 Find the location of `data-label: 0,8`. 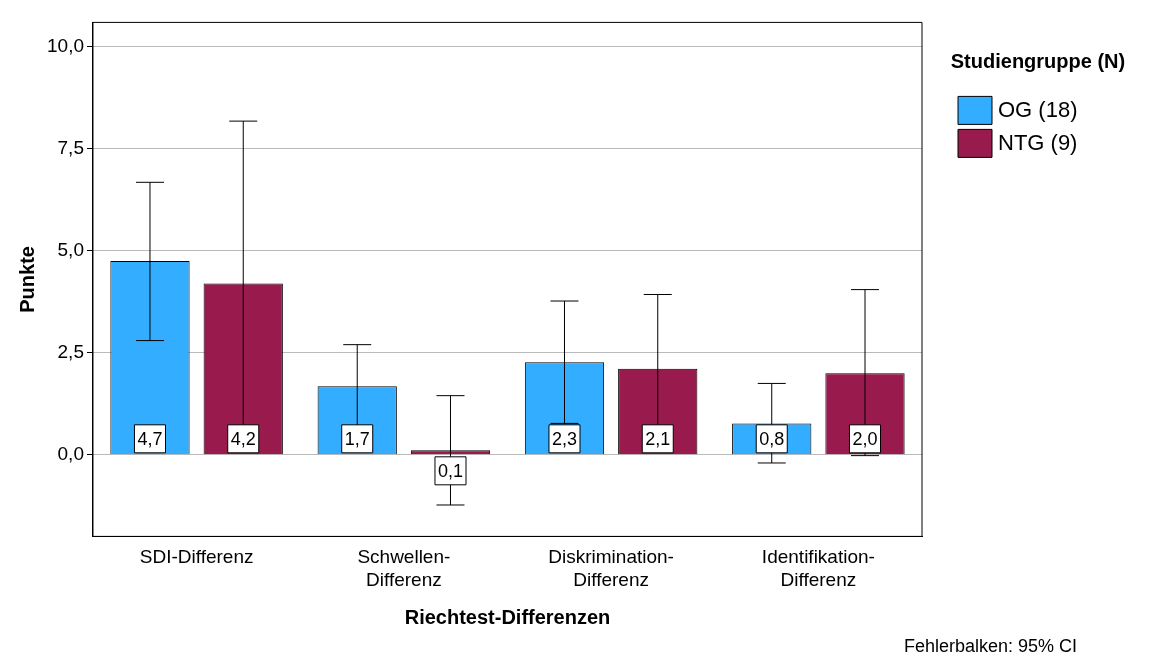

data-label: 0,8 is located at coordinates (772, 438).